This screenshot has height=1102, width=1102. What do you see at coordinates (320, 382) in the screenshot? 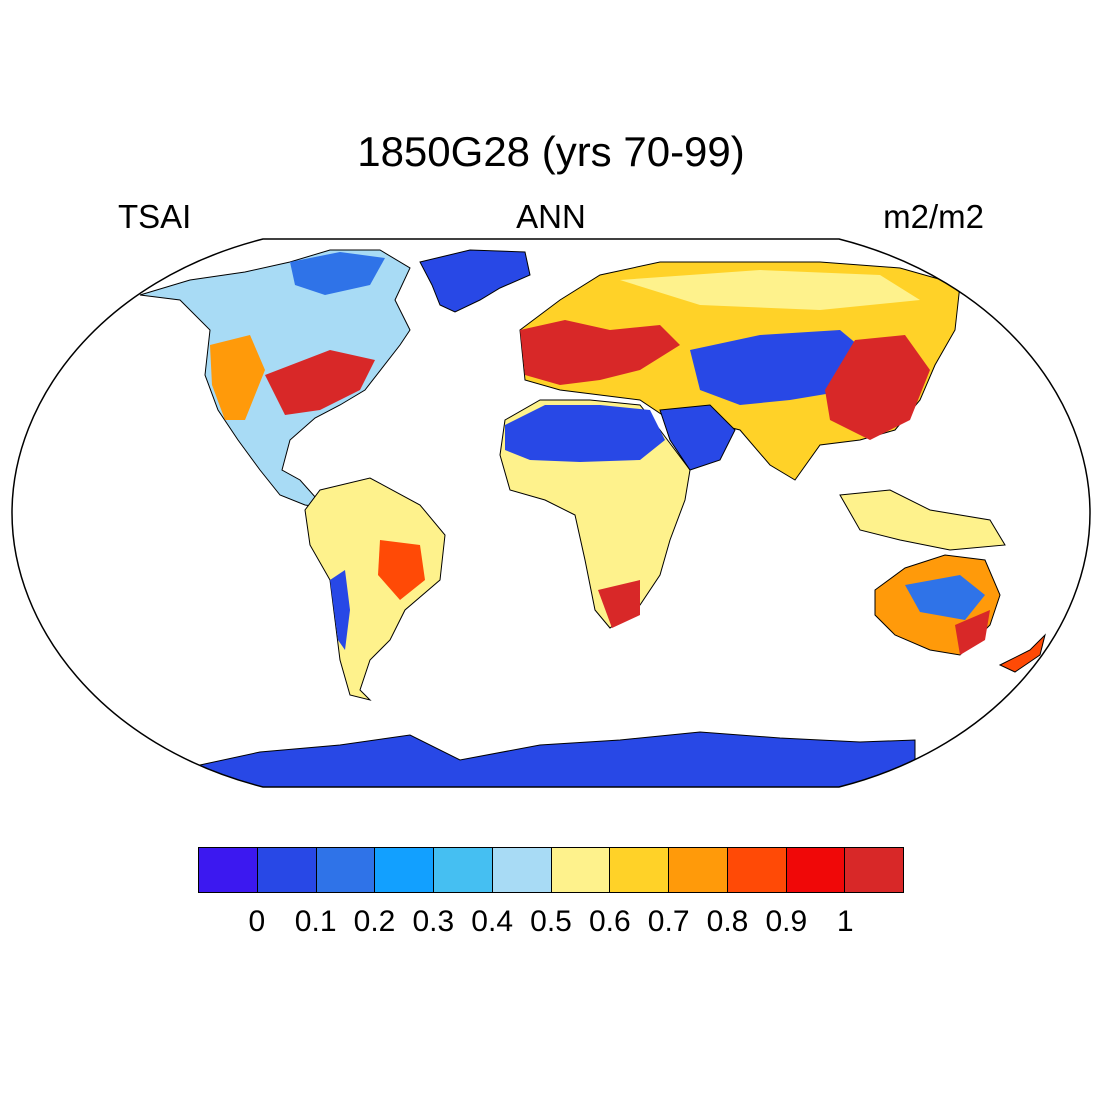
I see `north-america-east-forest` at bounding box center [320, 382].